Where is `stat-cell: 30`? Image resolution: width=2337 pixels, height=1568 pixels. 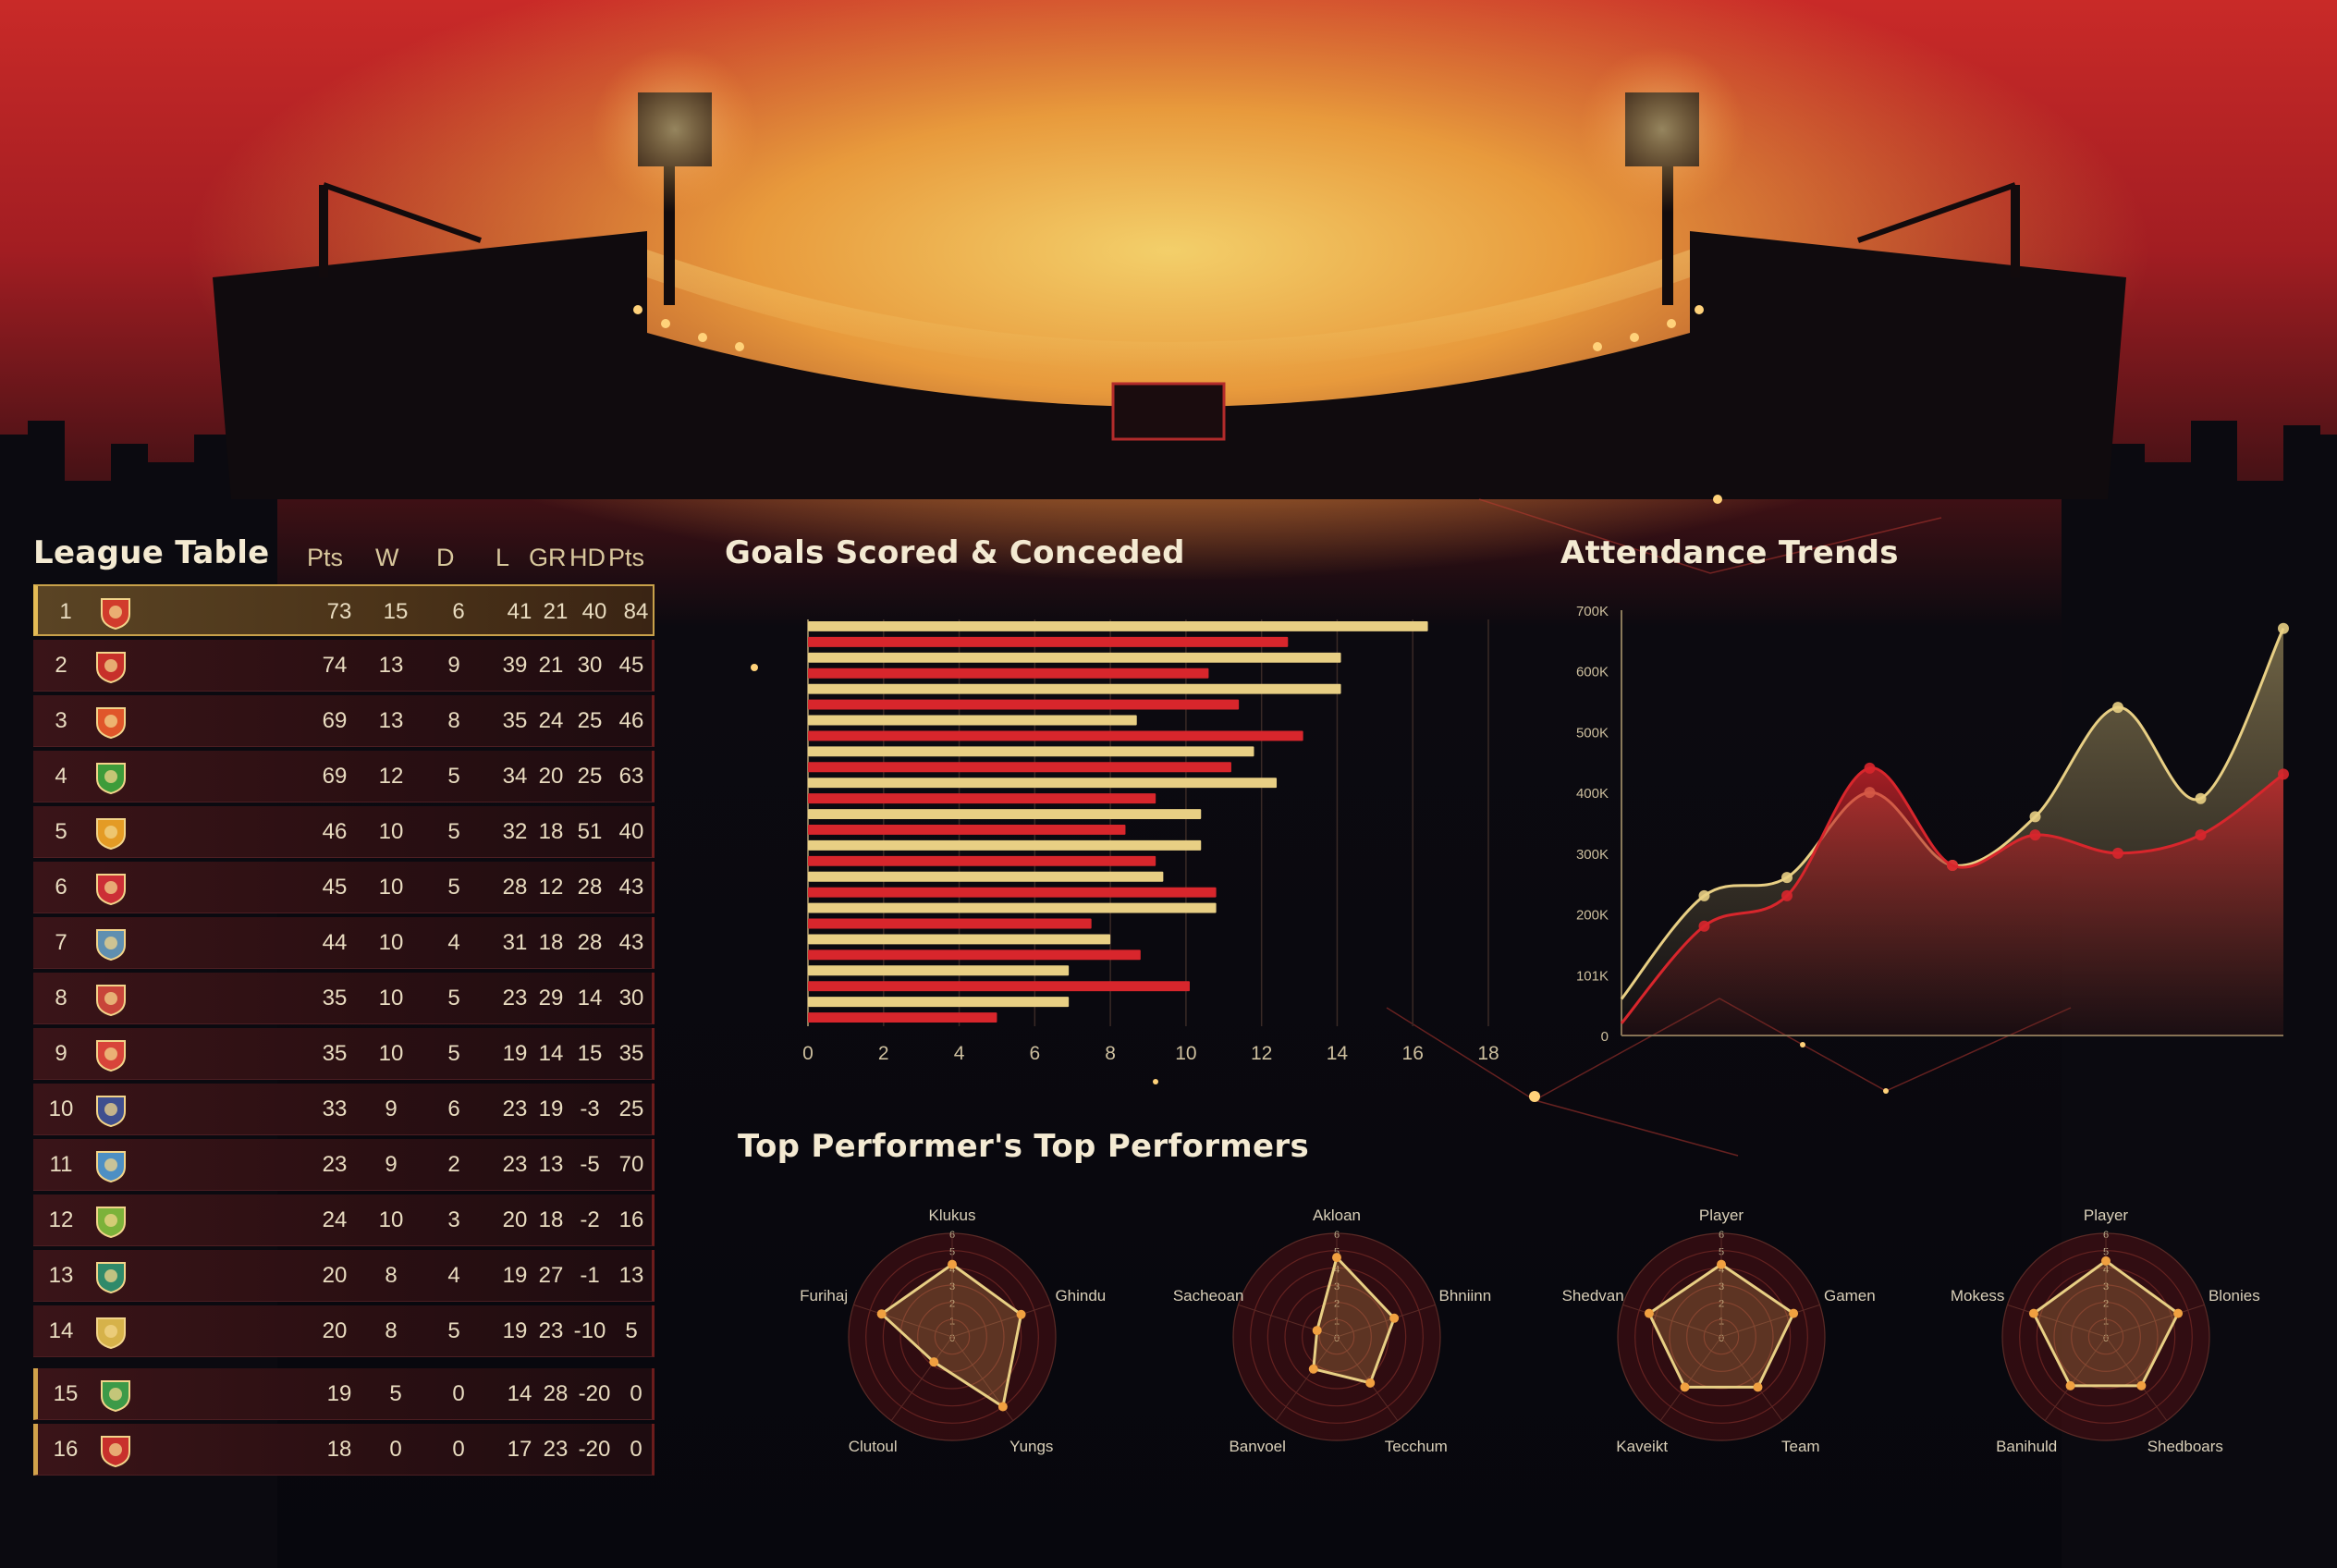 stat-cell: 30 is located at coordinates (631, 999).